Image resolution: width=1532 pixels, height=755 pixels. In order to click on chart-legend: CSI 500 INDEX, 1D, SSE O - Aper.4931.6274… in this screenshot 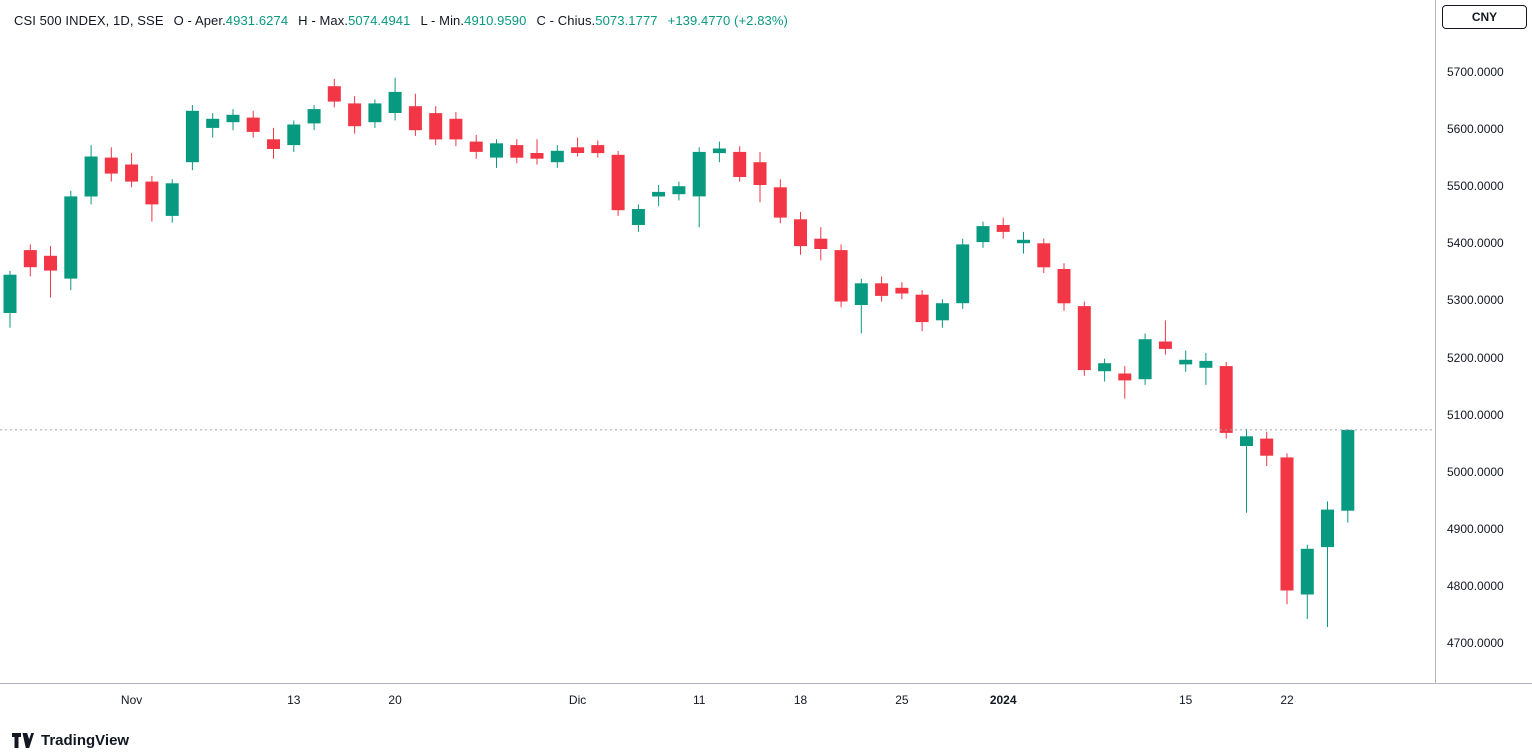, I will do `click(401, 20)`.